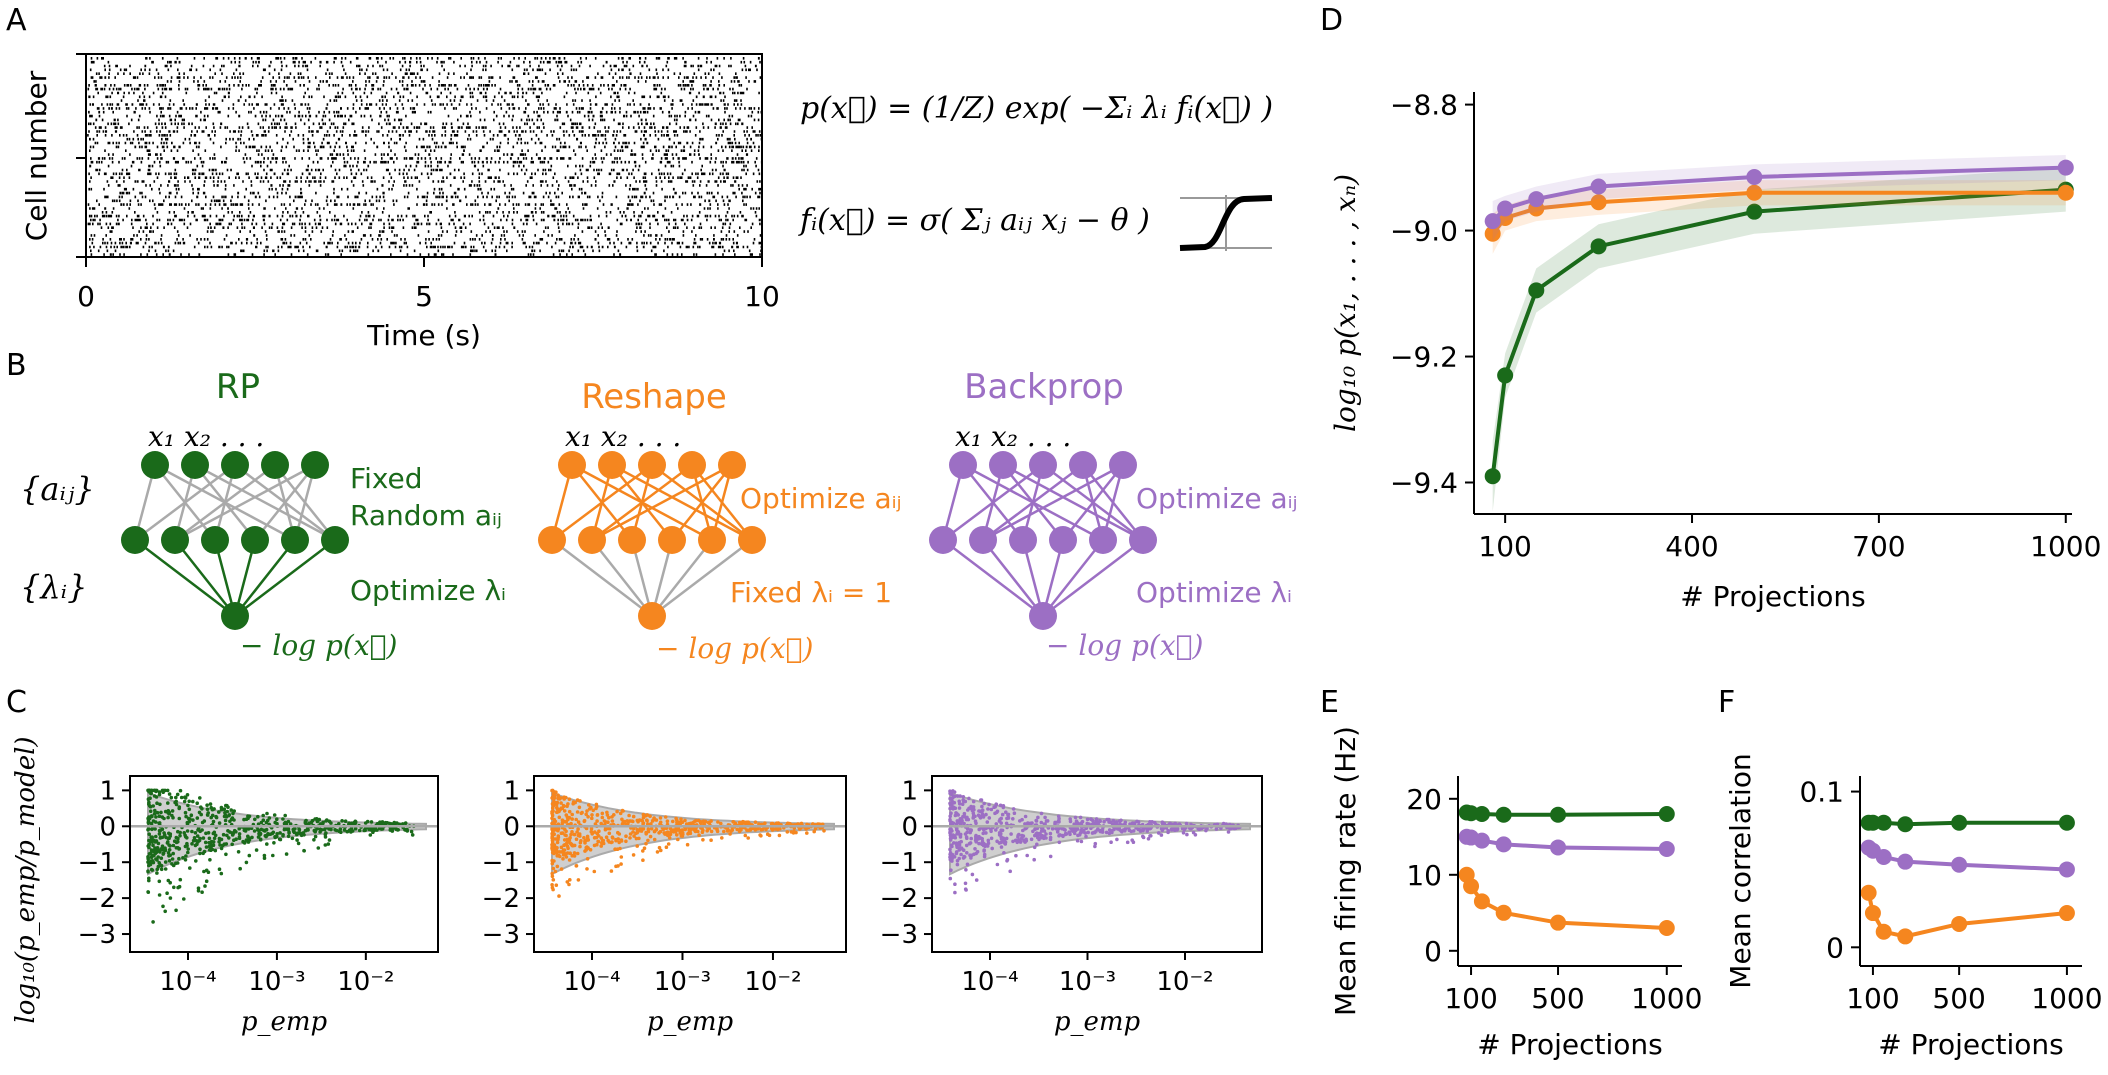 This screenshot has height=1075, width=2108. Describe the element at coordinates (1345, 871) in the screenshot. I see `y-axis-label: Mean firing rate (Hz)` at that location.